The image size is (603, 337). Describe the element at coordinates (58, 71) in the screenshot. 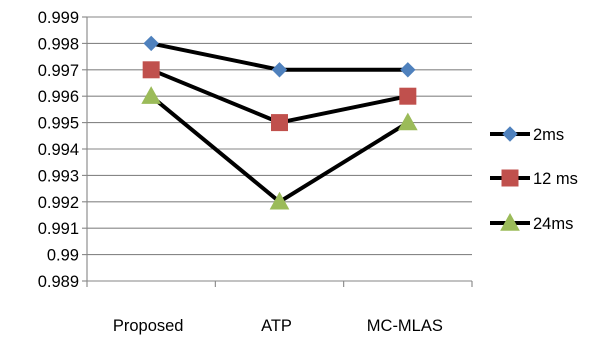

I see `y-tick-label: 0.997` at that location.